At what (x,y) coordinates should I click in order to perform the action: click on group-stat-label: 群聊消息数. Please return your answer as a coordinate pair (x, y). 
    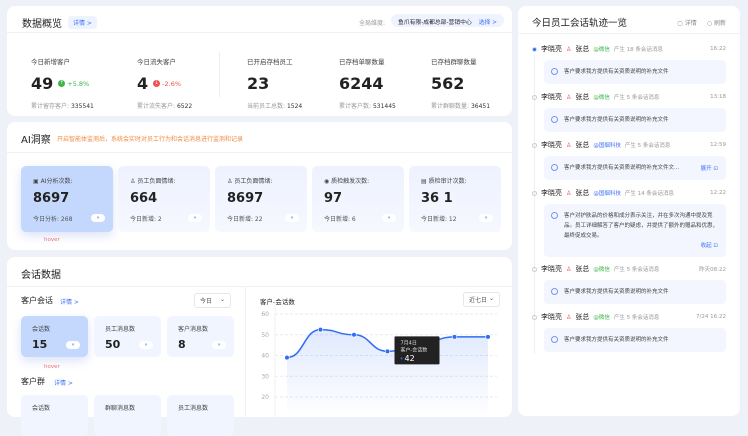
    Looking at the image, I should click on (120, 408).